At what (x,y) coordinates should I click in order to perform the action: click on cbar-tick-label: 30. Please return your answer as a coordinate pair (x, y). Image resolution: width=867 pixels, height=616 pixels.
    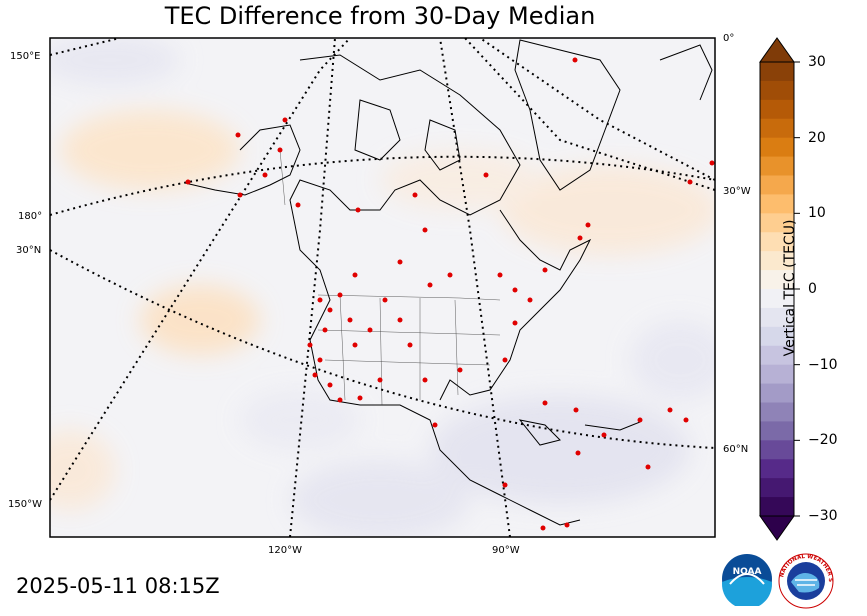
    Looking at the image, I should click on (817, 62).